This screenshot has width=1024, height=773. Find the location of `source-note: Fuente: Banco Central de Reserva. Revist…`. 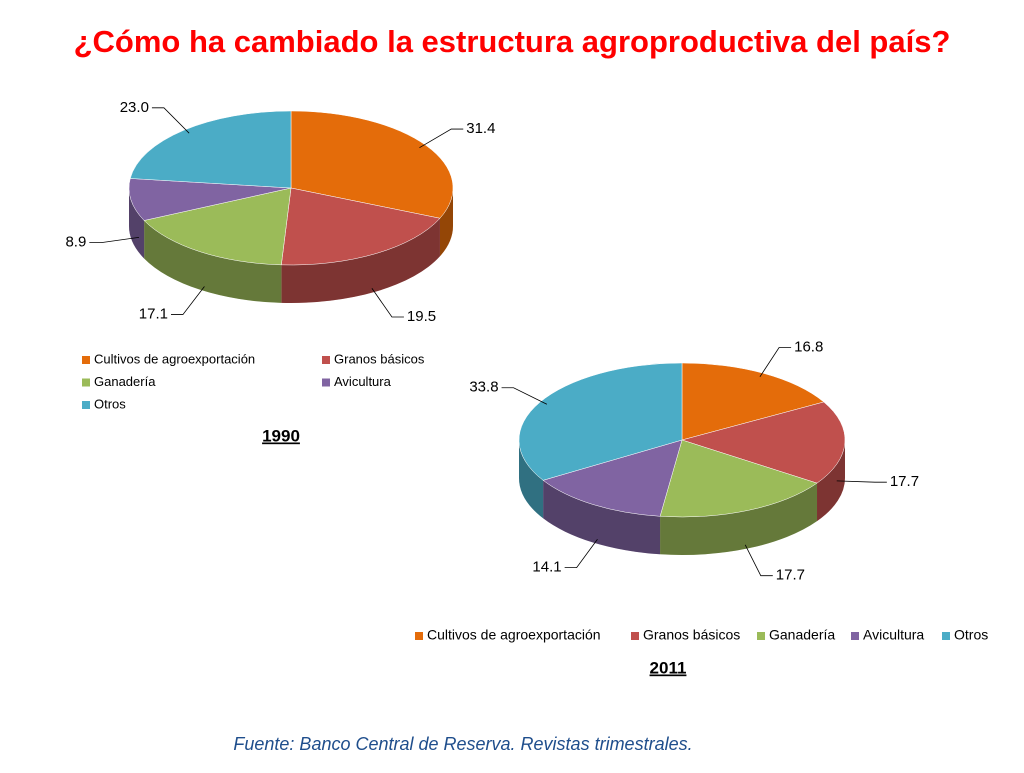

source-note: Fuente: Banco Central de Reserva. Revist… is located at coordinates (462, 744).